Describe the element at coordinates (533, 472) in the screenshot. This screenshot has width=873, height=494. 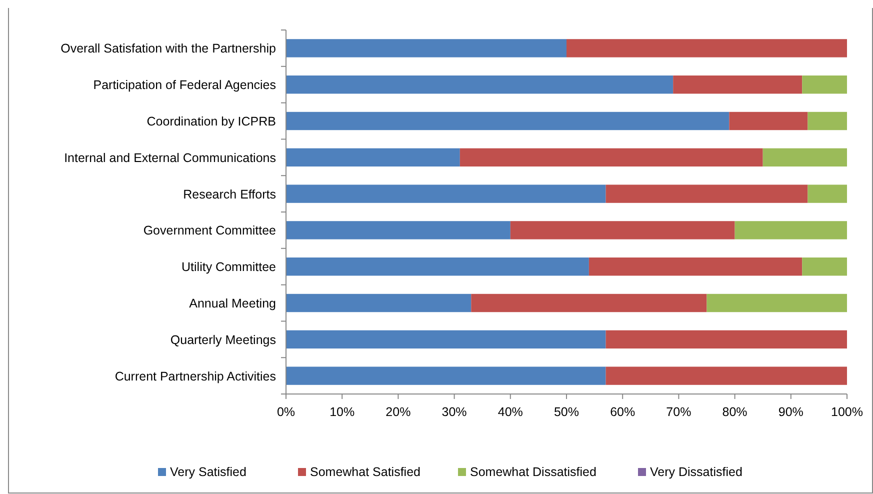
I see `legend-label: Somewhat Dissatisfied` at that location.